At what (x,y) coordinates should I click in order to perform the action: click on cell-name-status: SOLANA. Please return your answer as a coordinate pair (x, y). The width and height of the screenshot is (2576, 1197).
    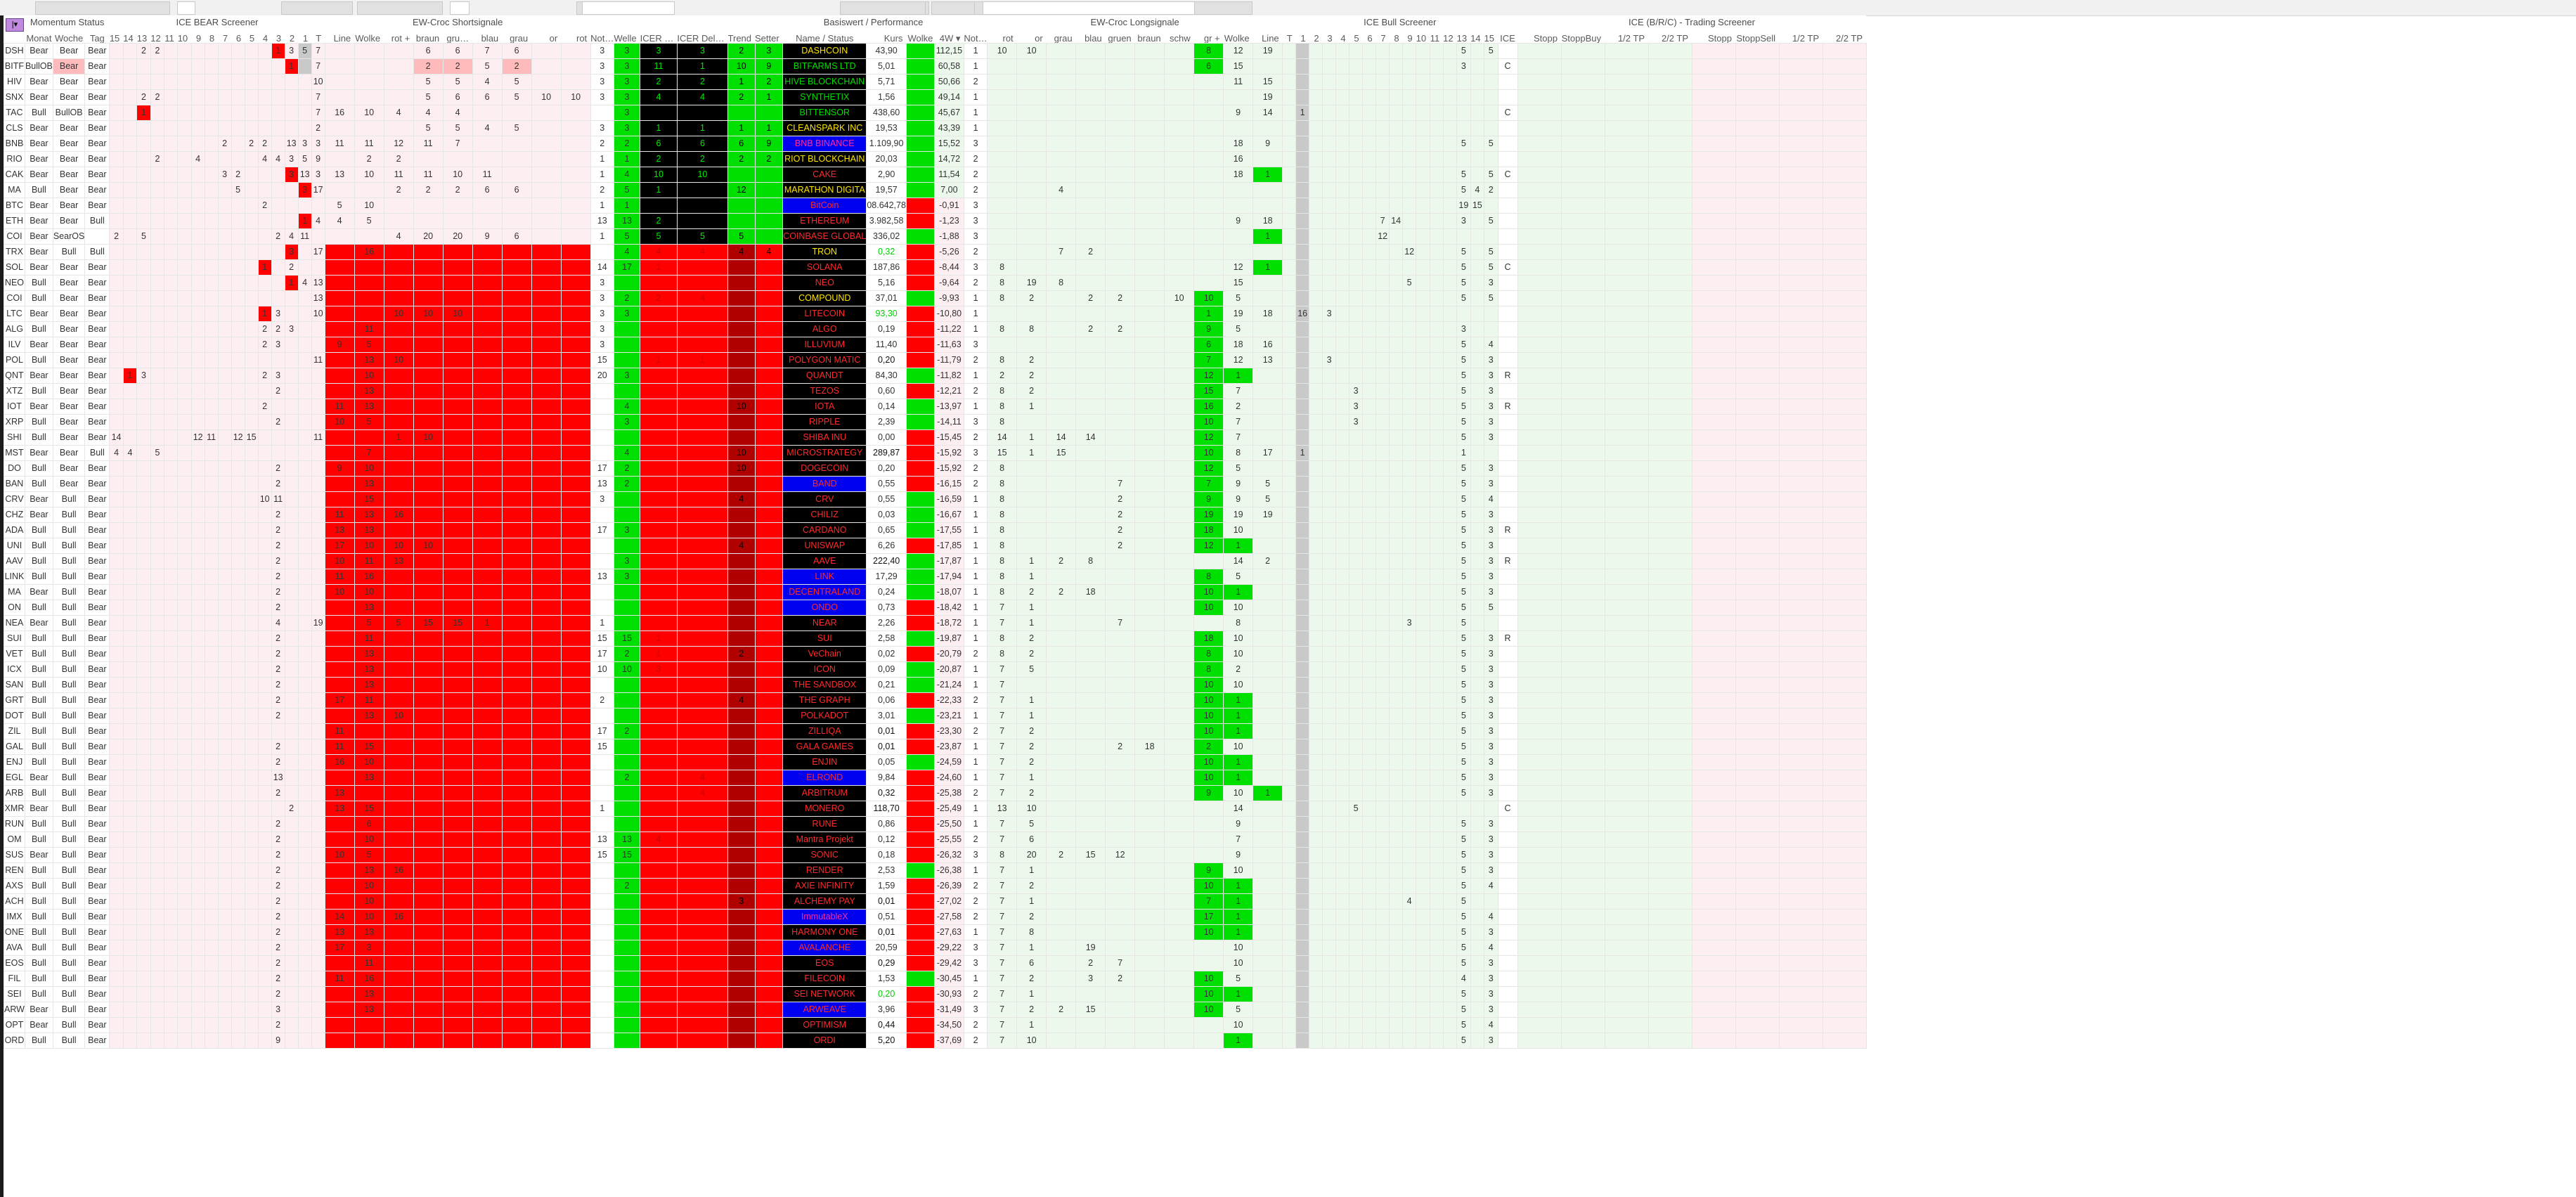
    Looking at the image, I should click on (825, 268).